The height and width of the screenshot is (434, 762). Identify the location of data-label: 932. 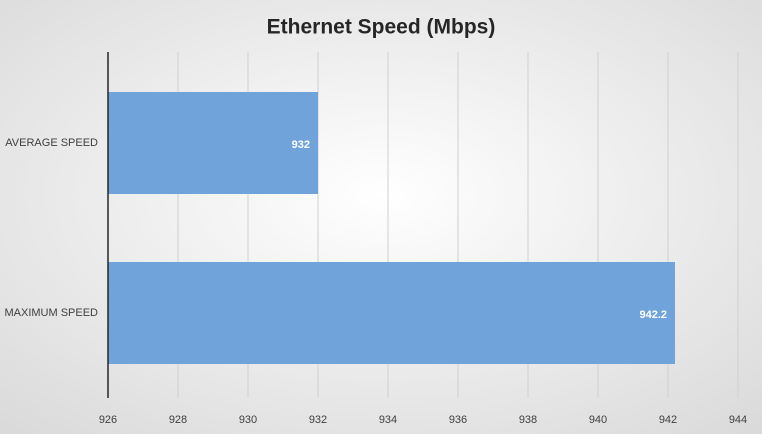
(301, 145).